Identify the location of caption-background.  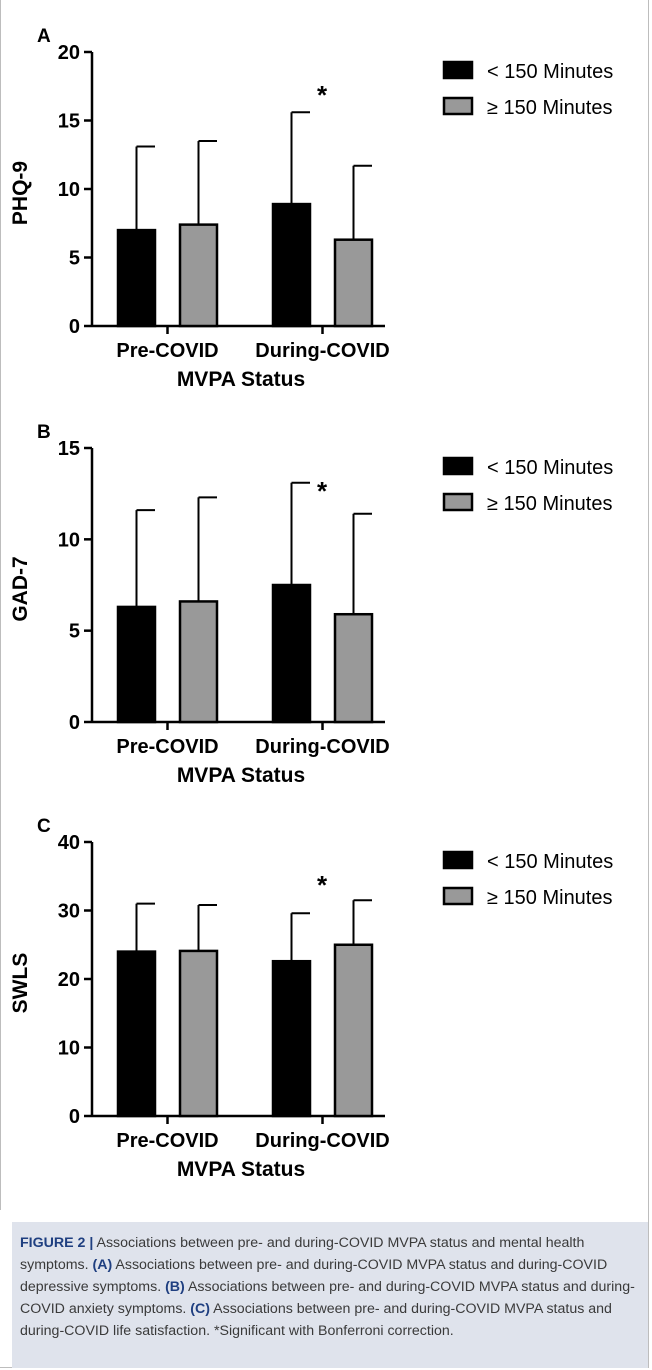
(330, 1295).